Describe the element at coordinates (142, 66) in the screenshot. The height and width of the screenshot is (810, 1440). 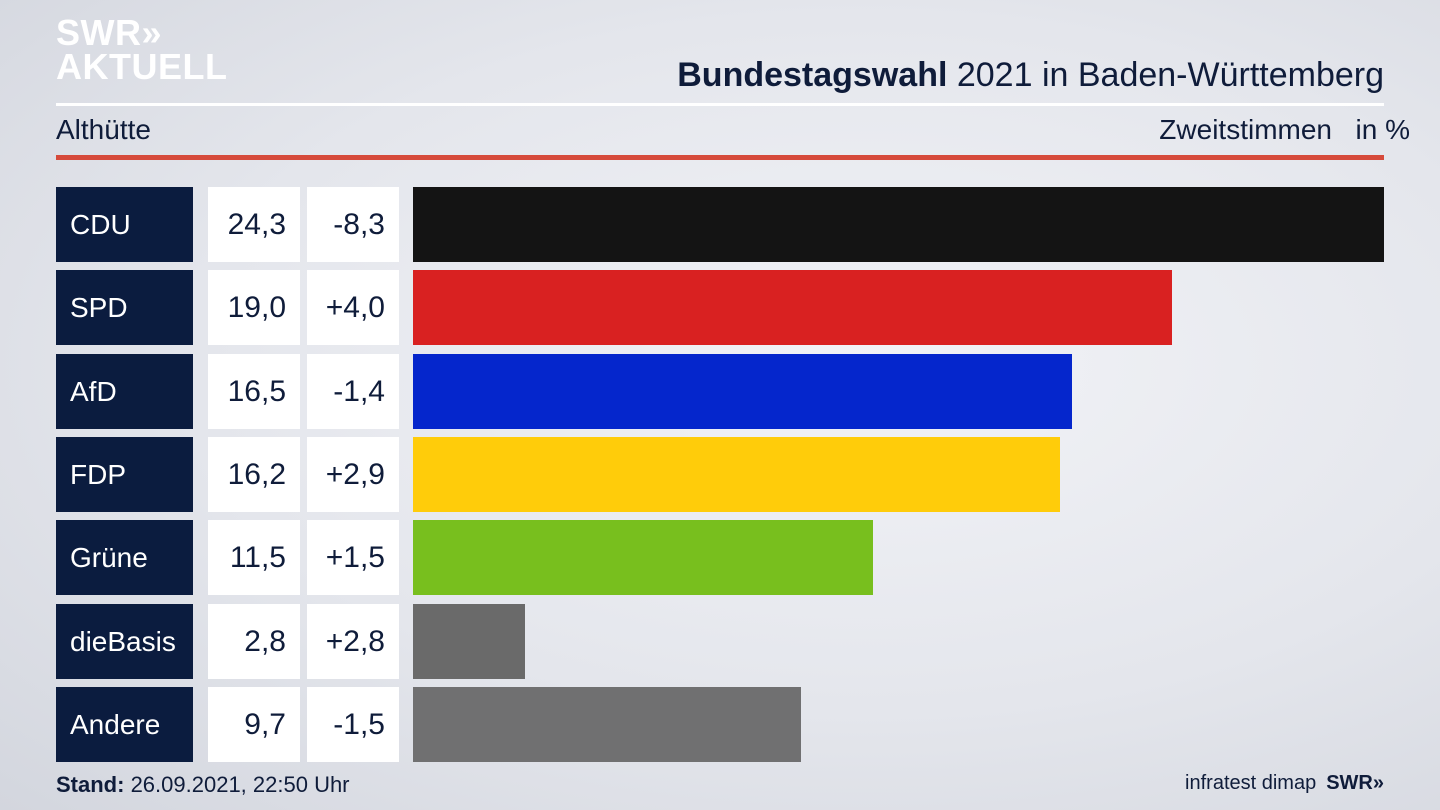
I see `logo-line-2: AKTUELL` at that location.